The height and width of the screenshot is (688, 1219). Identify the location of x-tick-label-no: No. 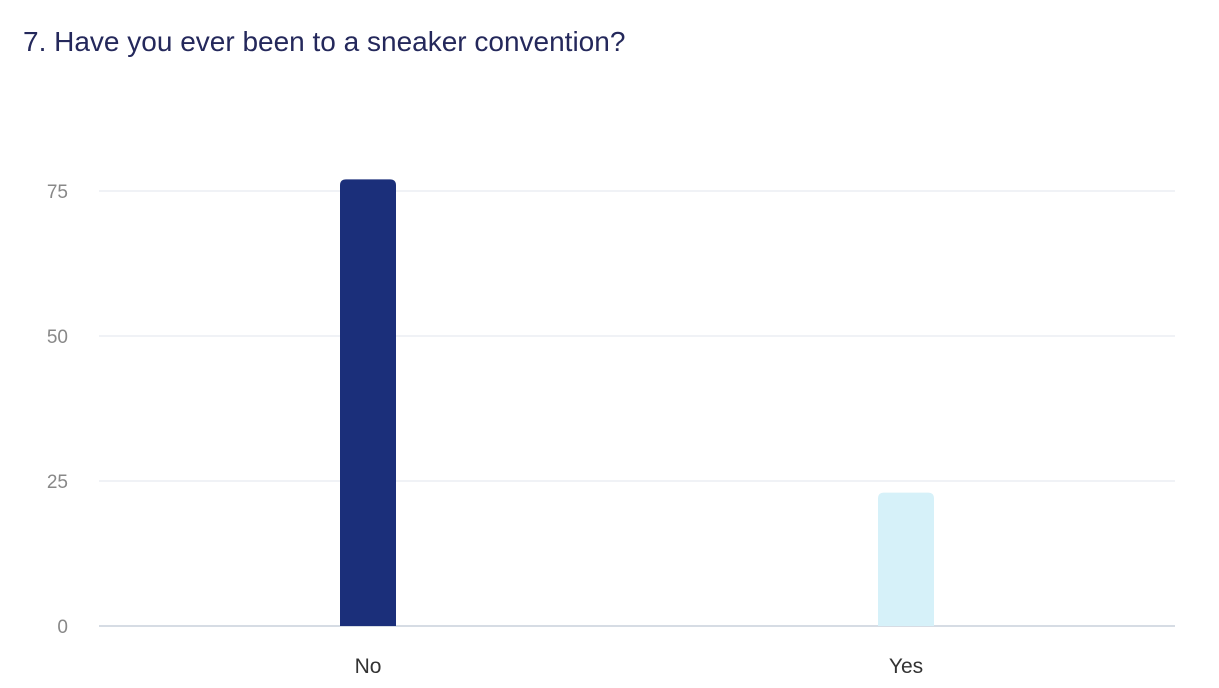
(368, 666).